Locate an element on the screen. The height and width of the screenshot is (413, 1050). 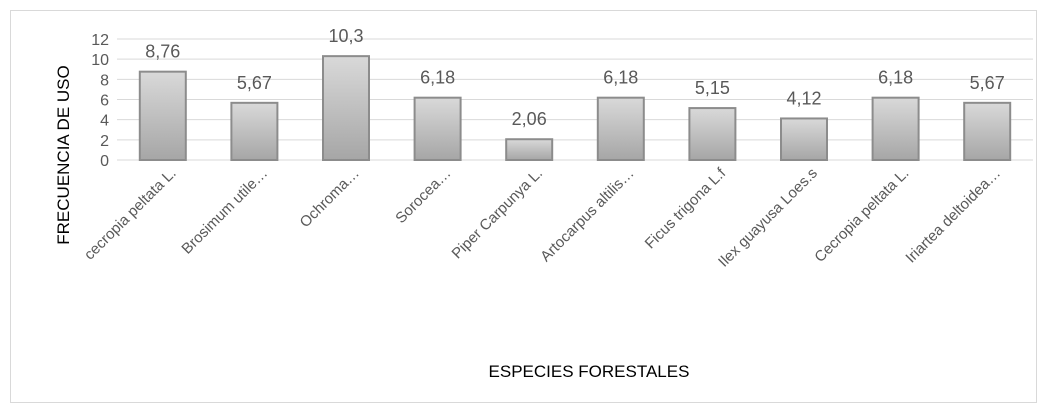
x-axis-title: ESPECIES FORESTALES is located at coordinates (589, 371).